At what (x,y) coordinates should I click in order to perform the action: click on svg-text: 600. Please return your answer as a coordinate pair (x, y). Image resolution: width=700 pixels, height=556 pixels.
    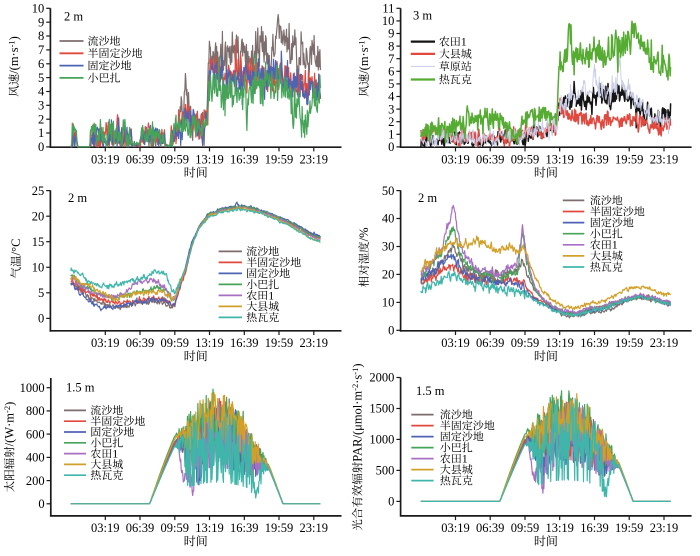
    Looking at the image, I should click on (35, 434).